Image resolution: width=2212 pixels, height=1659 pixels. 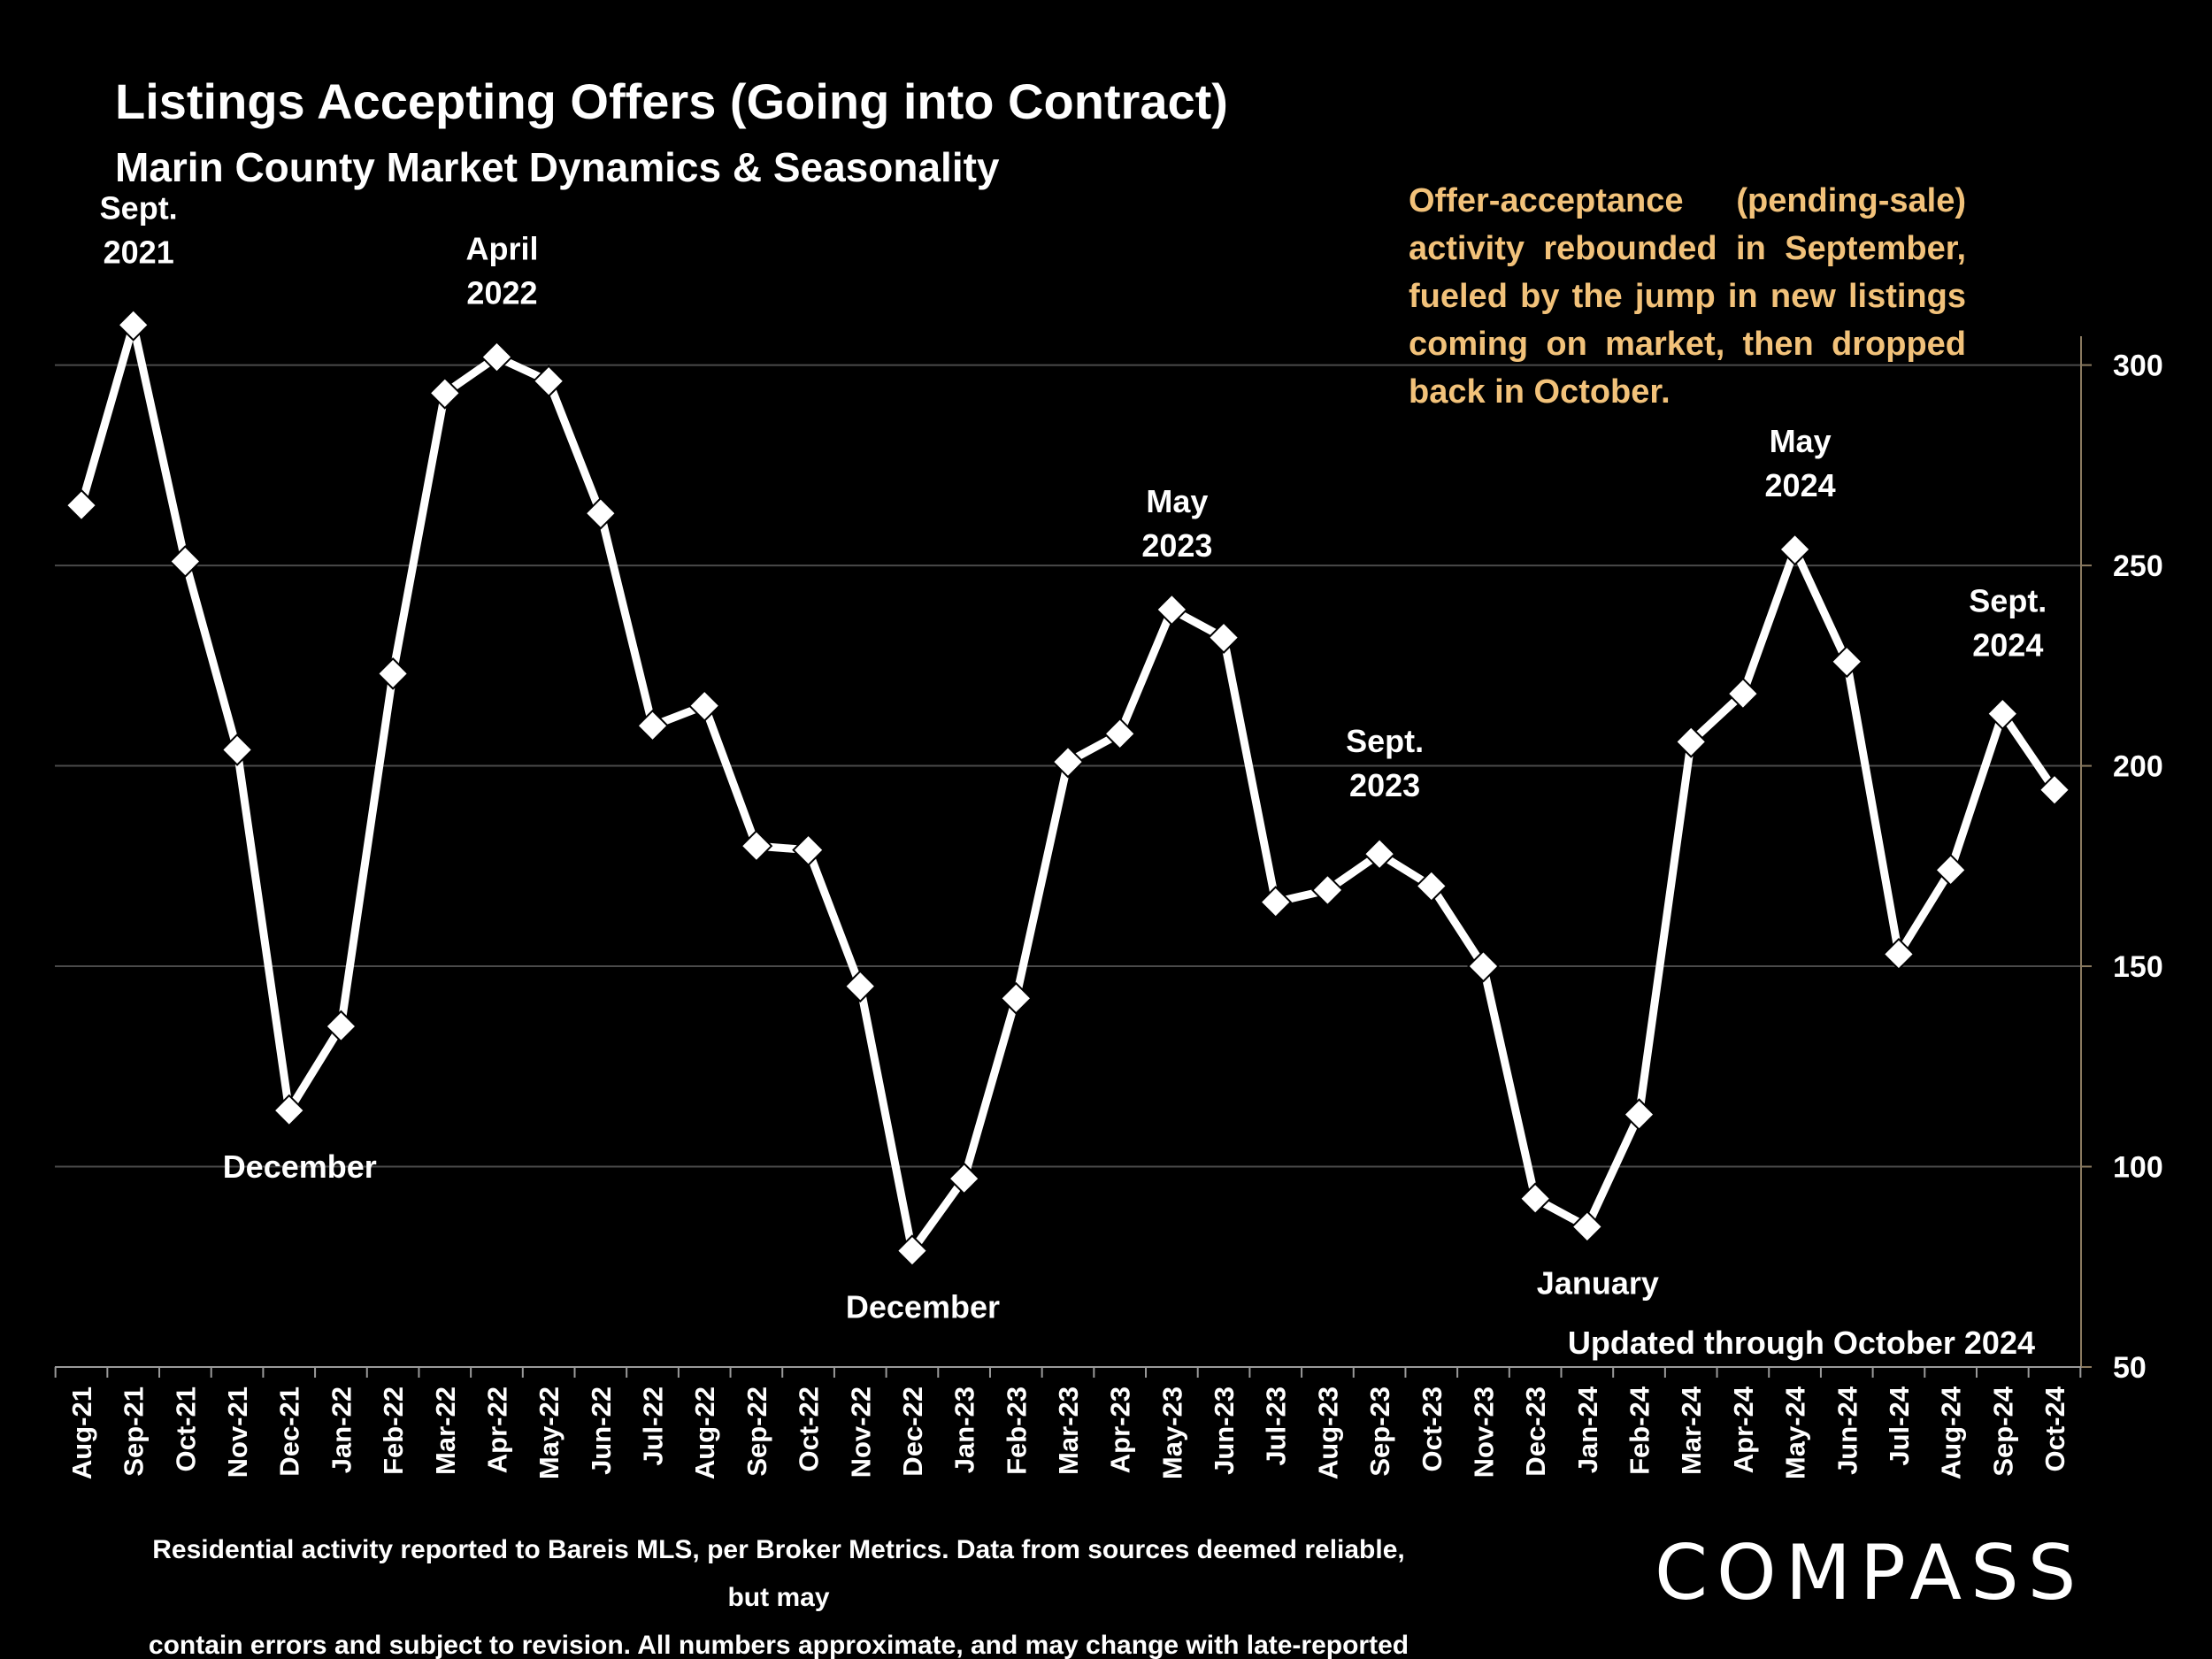 What do you see at coordinates (502, 293) in the screenshot?
I see `peak-label-line: 2022` at bounding box center [502, 293].